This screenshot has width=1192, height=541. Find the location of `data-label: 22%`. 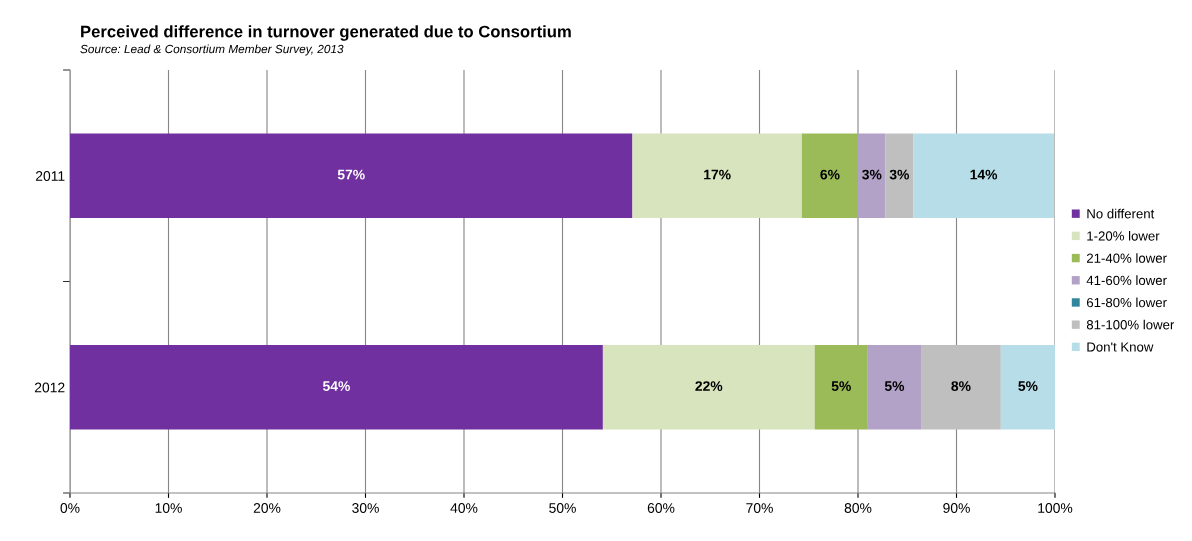

data-label: 22% is located at coordinates (709, 386).